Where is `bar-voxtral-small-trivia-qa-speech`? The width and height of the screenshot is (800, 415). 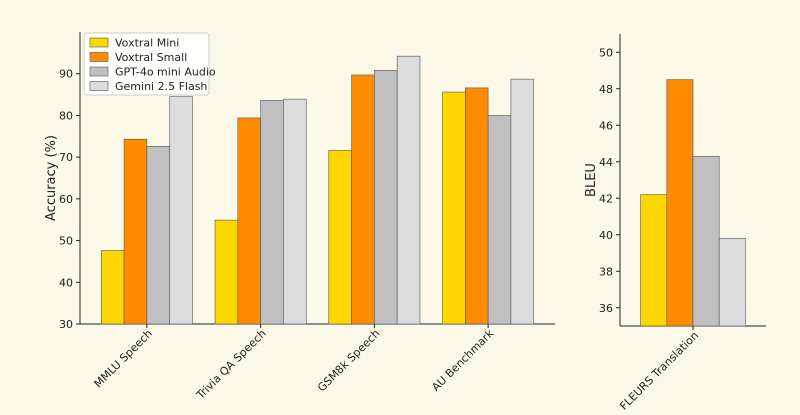 bar-voxtral-small-trivia-qa-speech is located at coordinates (249, 221).